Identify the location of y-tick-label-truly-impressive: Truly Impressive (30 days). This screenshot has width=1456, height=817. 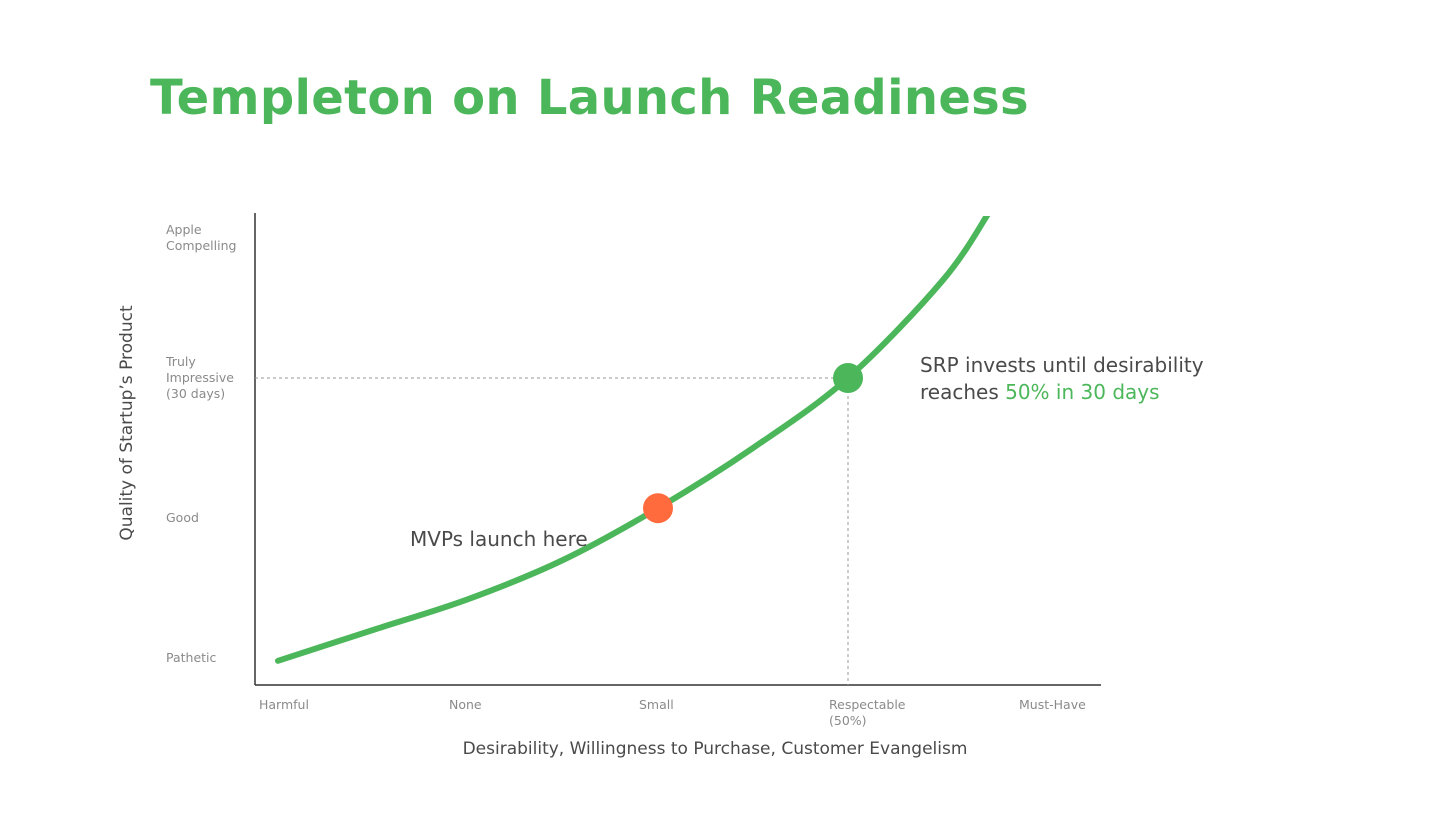
(200, 377).